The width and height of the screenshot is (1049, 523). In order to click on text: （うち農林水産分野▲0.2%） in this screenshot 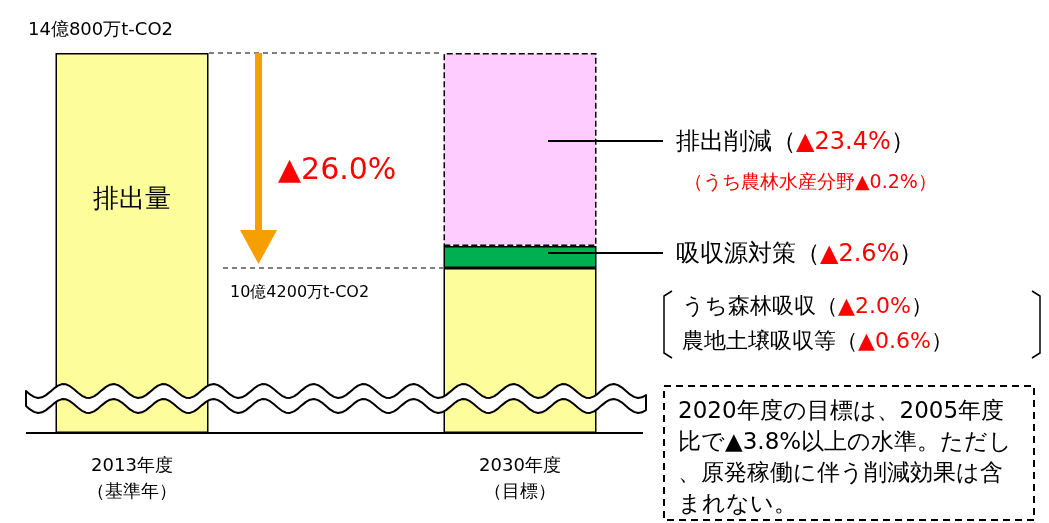, I will do `click(810, 181)`.